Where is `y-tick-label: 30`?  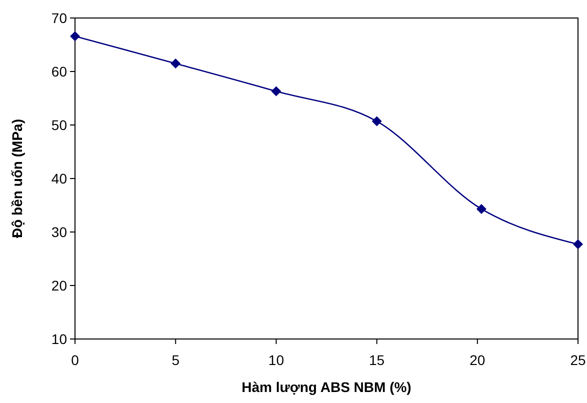
y-tick-label: 30 is located at coordinates (59, 232).